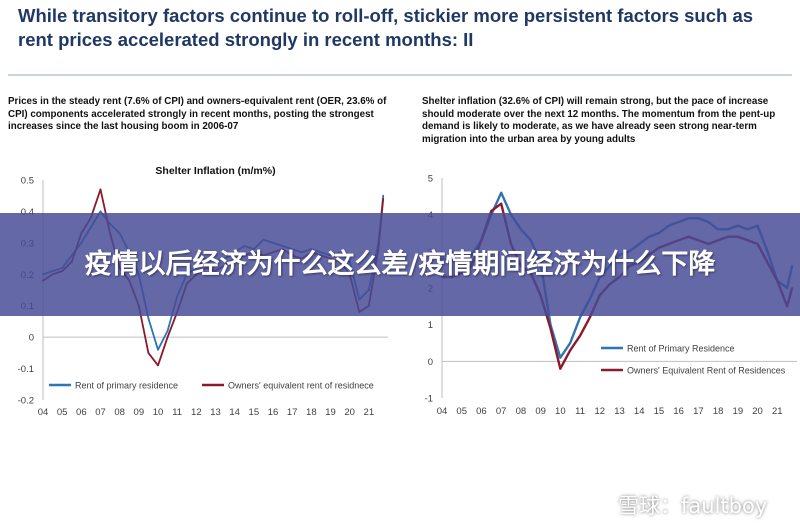  Describe the element at coordinates (126, 386) in the screenshot. I see `legend-label: Rent of primary residence` at that location.